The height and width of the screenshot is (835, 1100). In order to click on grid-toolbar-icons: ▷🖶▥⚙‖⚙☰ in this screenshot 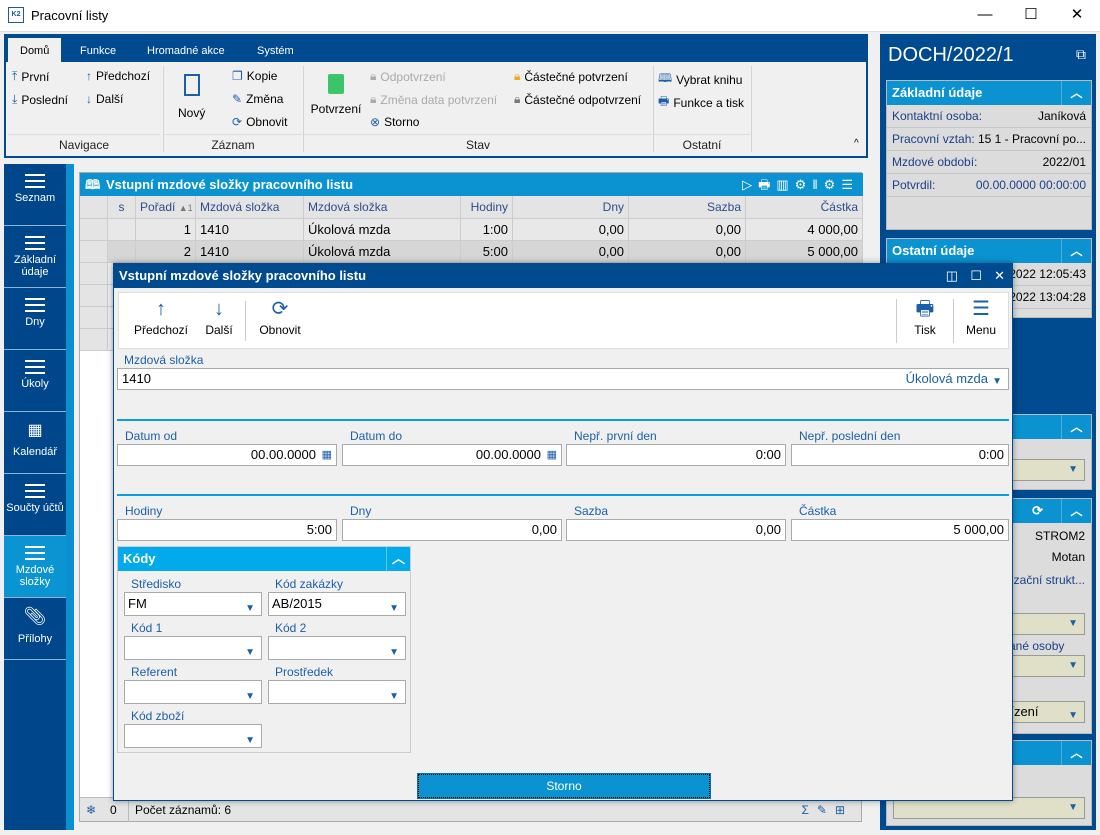, I will do `click(800, 184)`.